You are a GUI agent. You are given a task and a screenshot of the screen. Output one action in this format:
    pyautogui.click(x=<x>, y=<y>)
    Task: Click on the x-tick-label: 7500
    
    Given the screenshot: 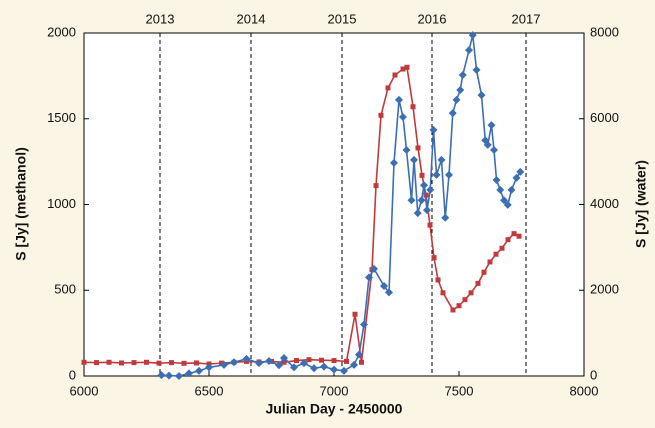 What is the action you would take?
    pyautogui.click(x=459, y=390)
    